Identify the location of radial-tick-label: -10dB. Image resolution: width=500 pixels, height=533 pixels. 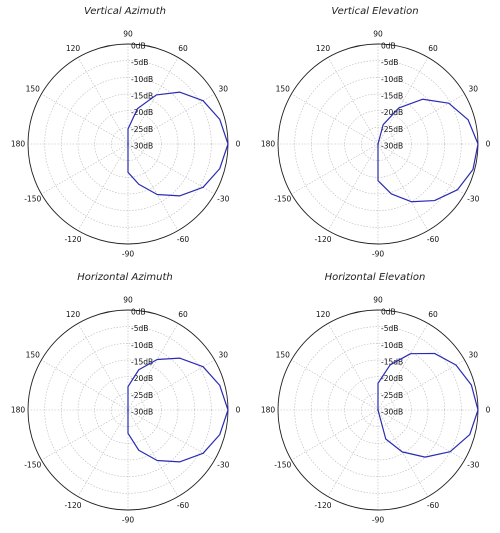
(392, 79).